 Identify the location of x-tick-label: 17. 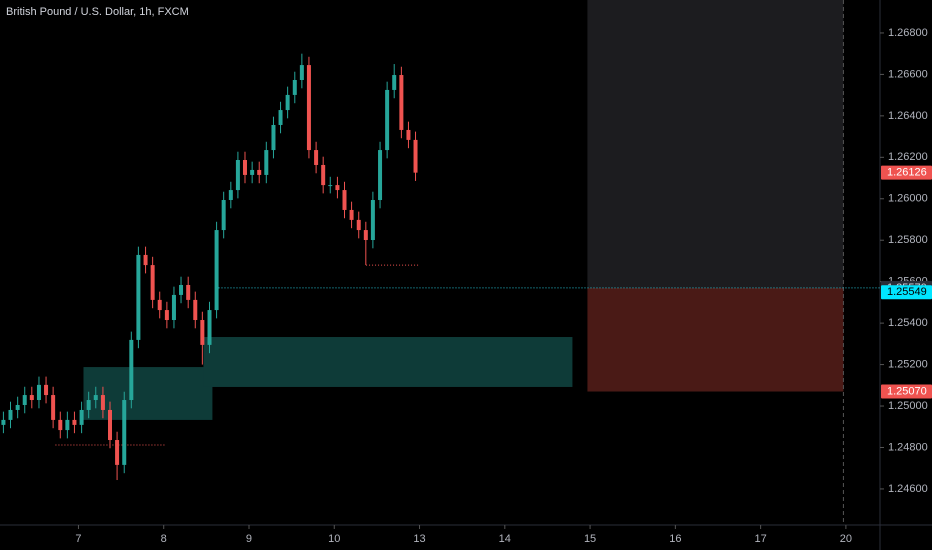
(760, 539).